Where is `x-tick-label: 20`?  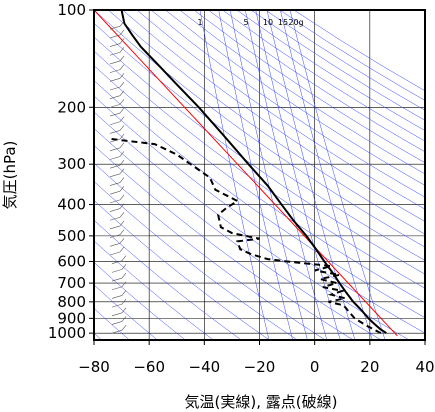 x-tick-label: 20 is located at coordinates (369, 367).